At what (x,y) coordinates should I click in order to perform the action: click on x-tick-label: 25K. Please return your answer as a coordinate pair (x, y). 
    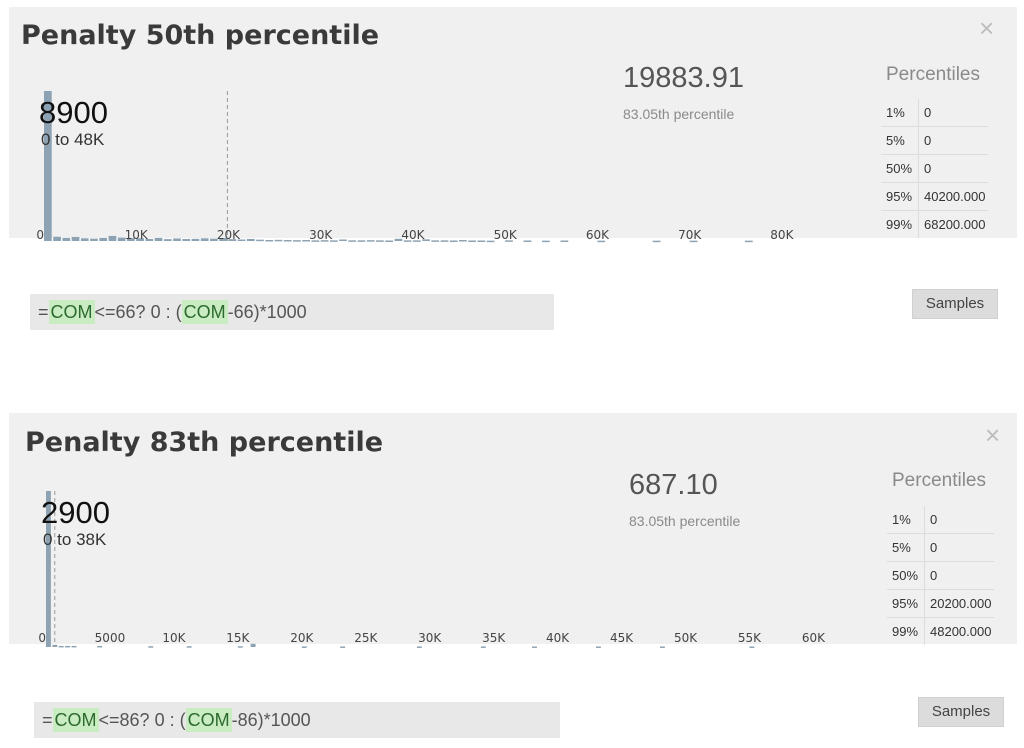
    Looking at the image, I should click on (366, 638).